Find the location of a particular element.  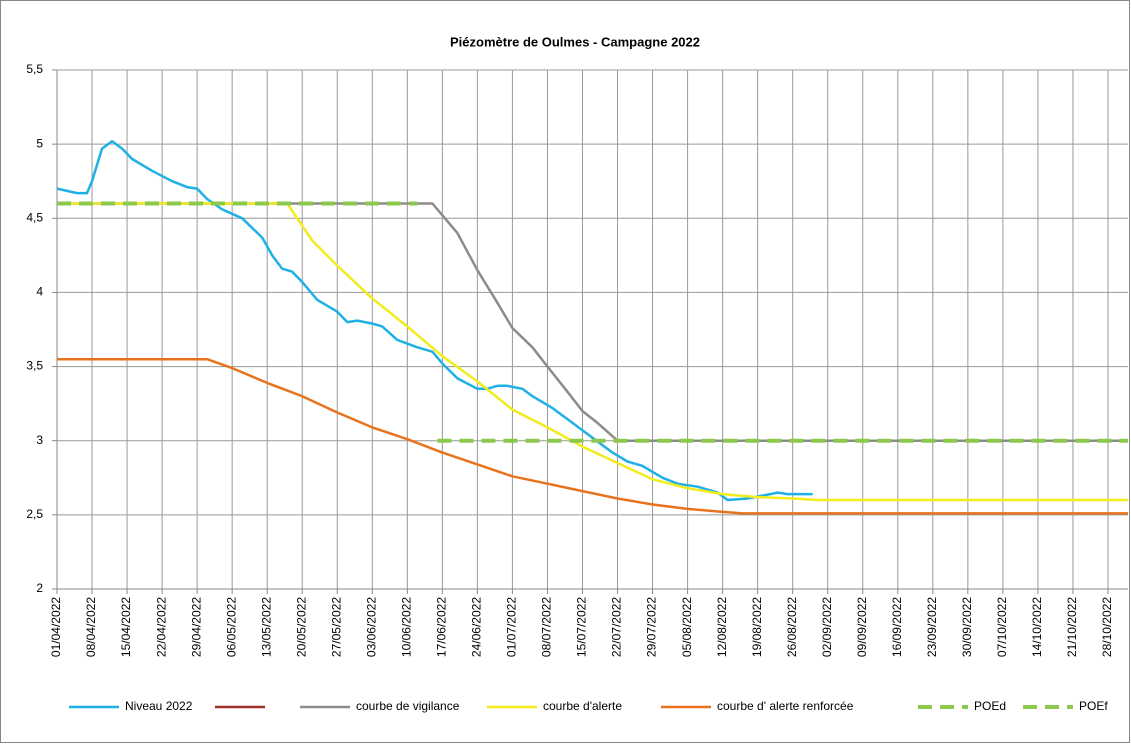

x-tick-label: 06/05/2022 is located at coordinates (231, 627).